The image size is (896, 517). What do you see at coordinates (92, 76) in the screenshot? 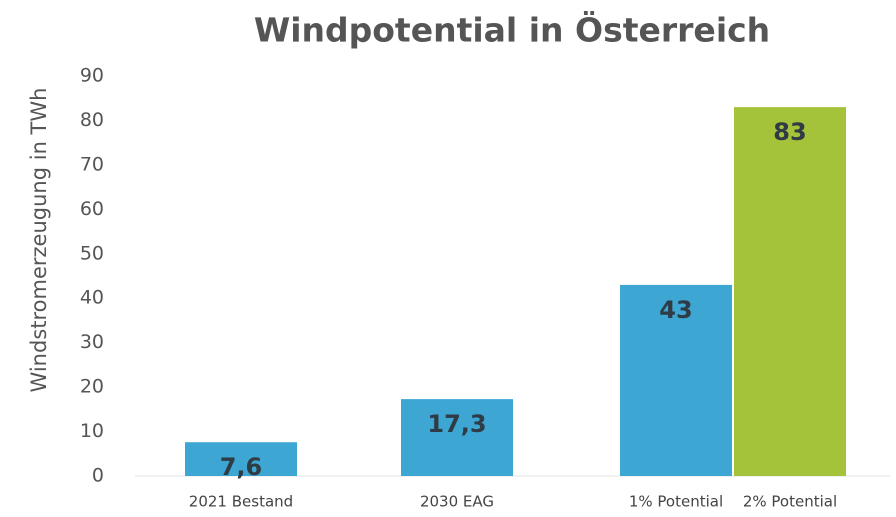
I see `y-tick-label: 90` at bounding box center [92, 76].